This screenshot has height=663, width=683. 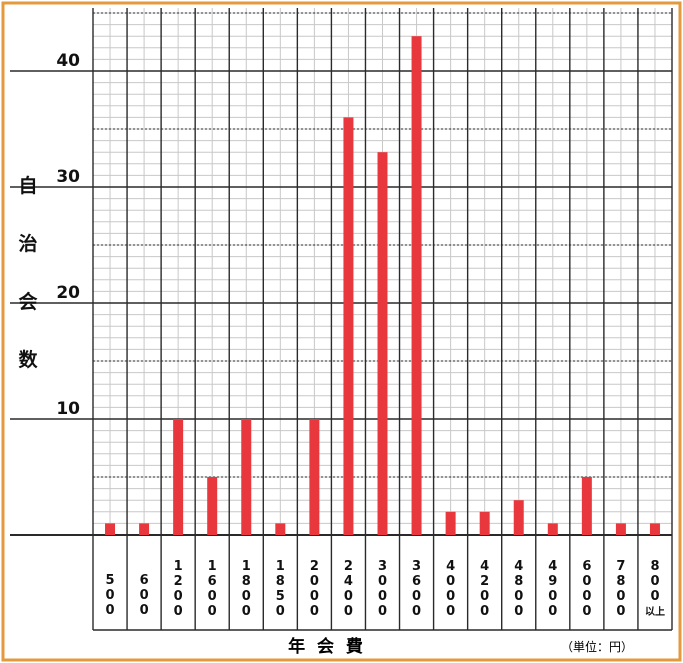 What do you see at coordinates (416, 566) in the screenshot?
I see `x-tick-label-char: 3` at bounding box center [416, 566].